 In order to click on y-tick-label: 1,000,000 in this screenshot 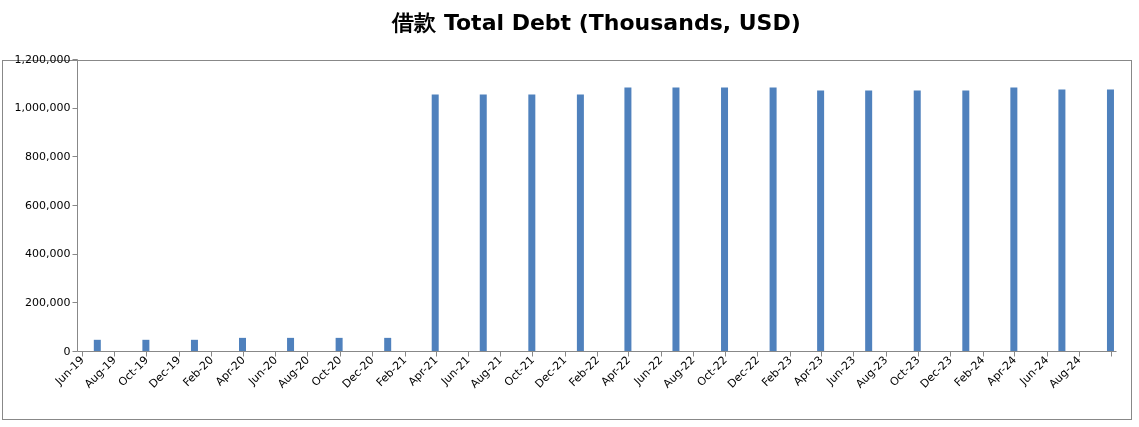, I will do `click(42, 108)`.